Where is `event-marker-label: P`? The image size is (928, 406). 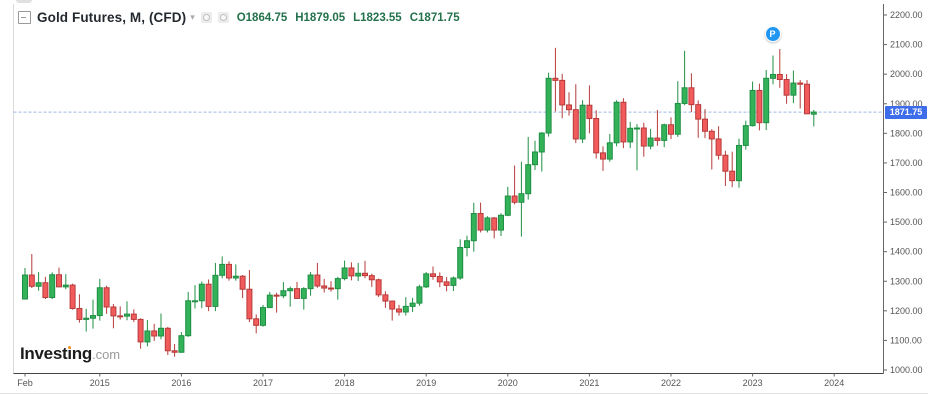 event-marker-label: P is located at coordinates (772, 33).